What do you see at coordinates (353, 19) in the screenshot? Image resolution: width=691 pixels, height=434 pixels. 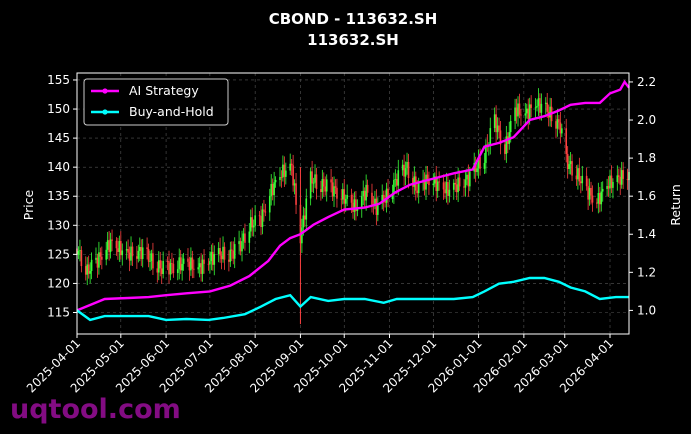 I see `chart-title: CBOND - 113632.SH` at bounding box center [353, 19].